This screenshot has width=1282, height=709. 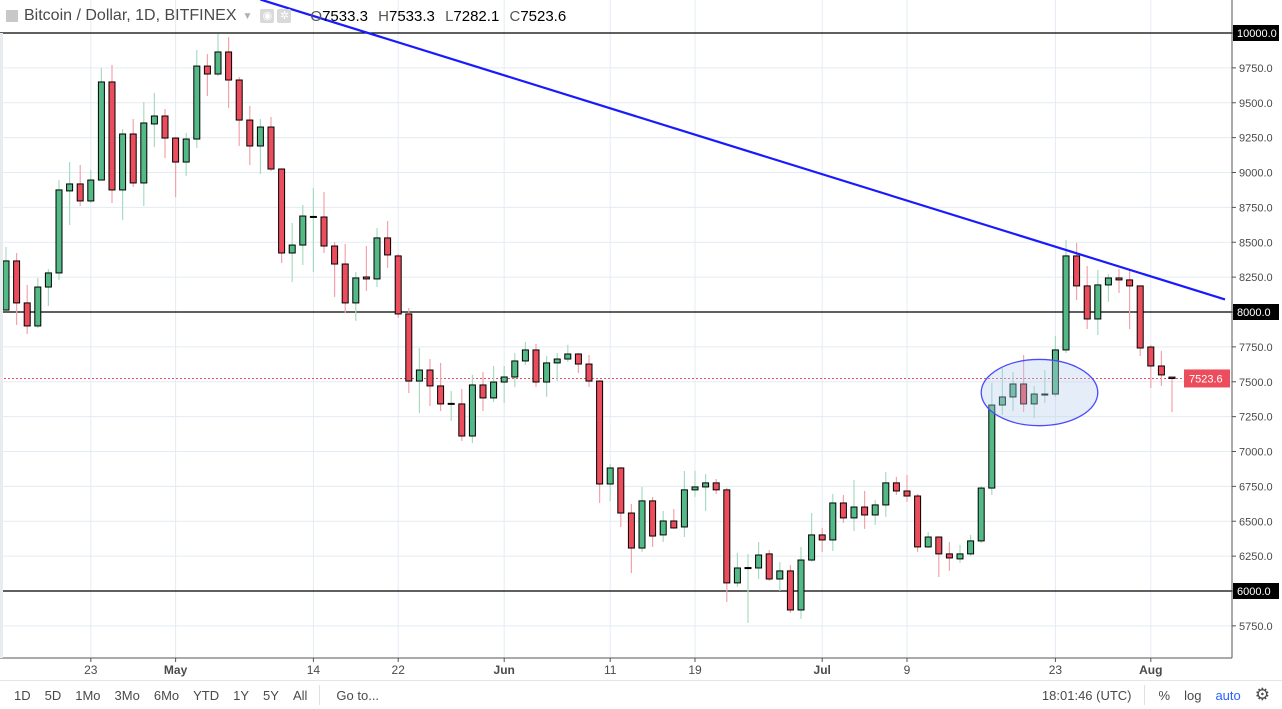 What do you see at coordinates (166, 695) in the screenshot?
I see `range-6mo-button: 6Mo` at bounding box center [166, 695].